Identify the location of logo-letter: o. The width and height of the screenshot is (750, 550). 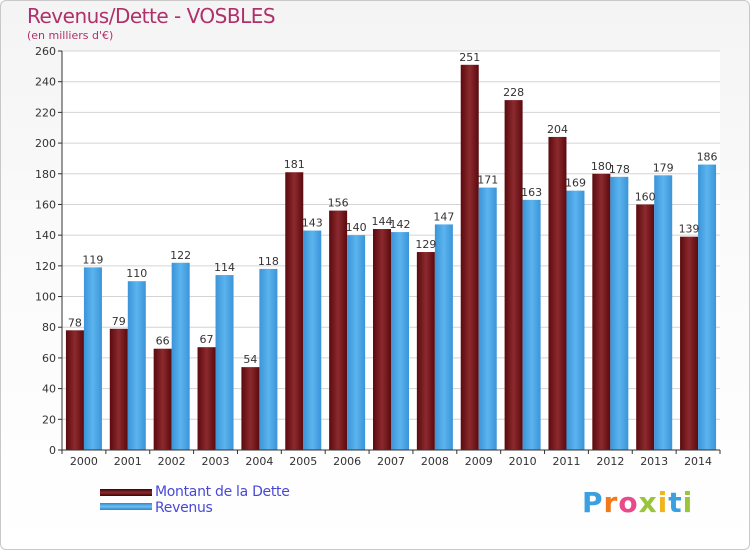
(628, 502).